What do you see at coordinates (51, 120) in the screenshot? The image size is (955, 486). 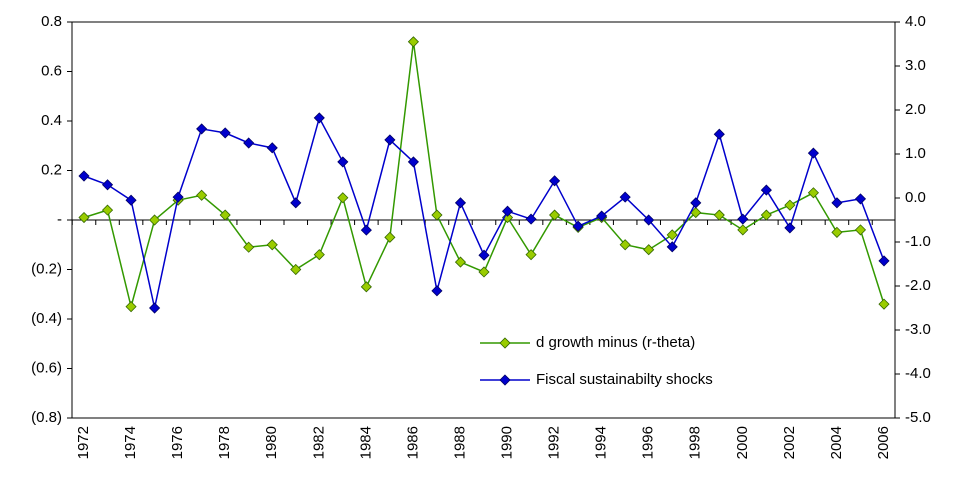 I see `y-tick-label: 0.4` at bounding box center [51, 120].